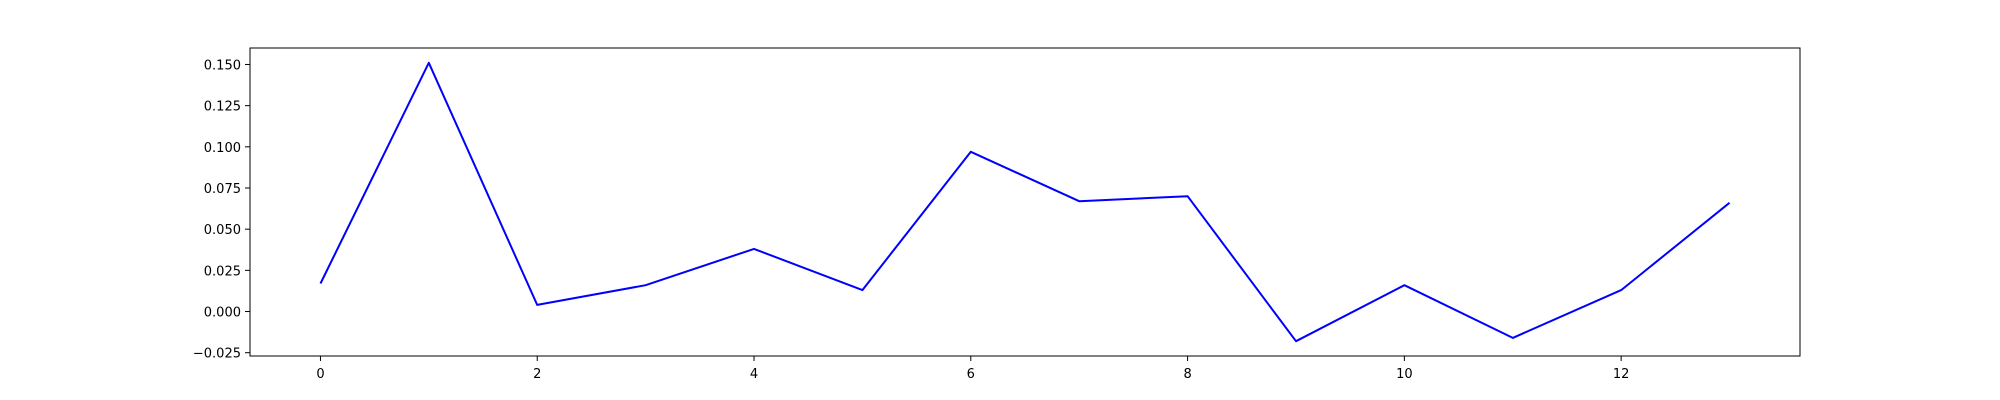 This screenshot has height=400, width=2000. I want to click on x-tick-label: 12, so click(1621, 374).